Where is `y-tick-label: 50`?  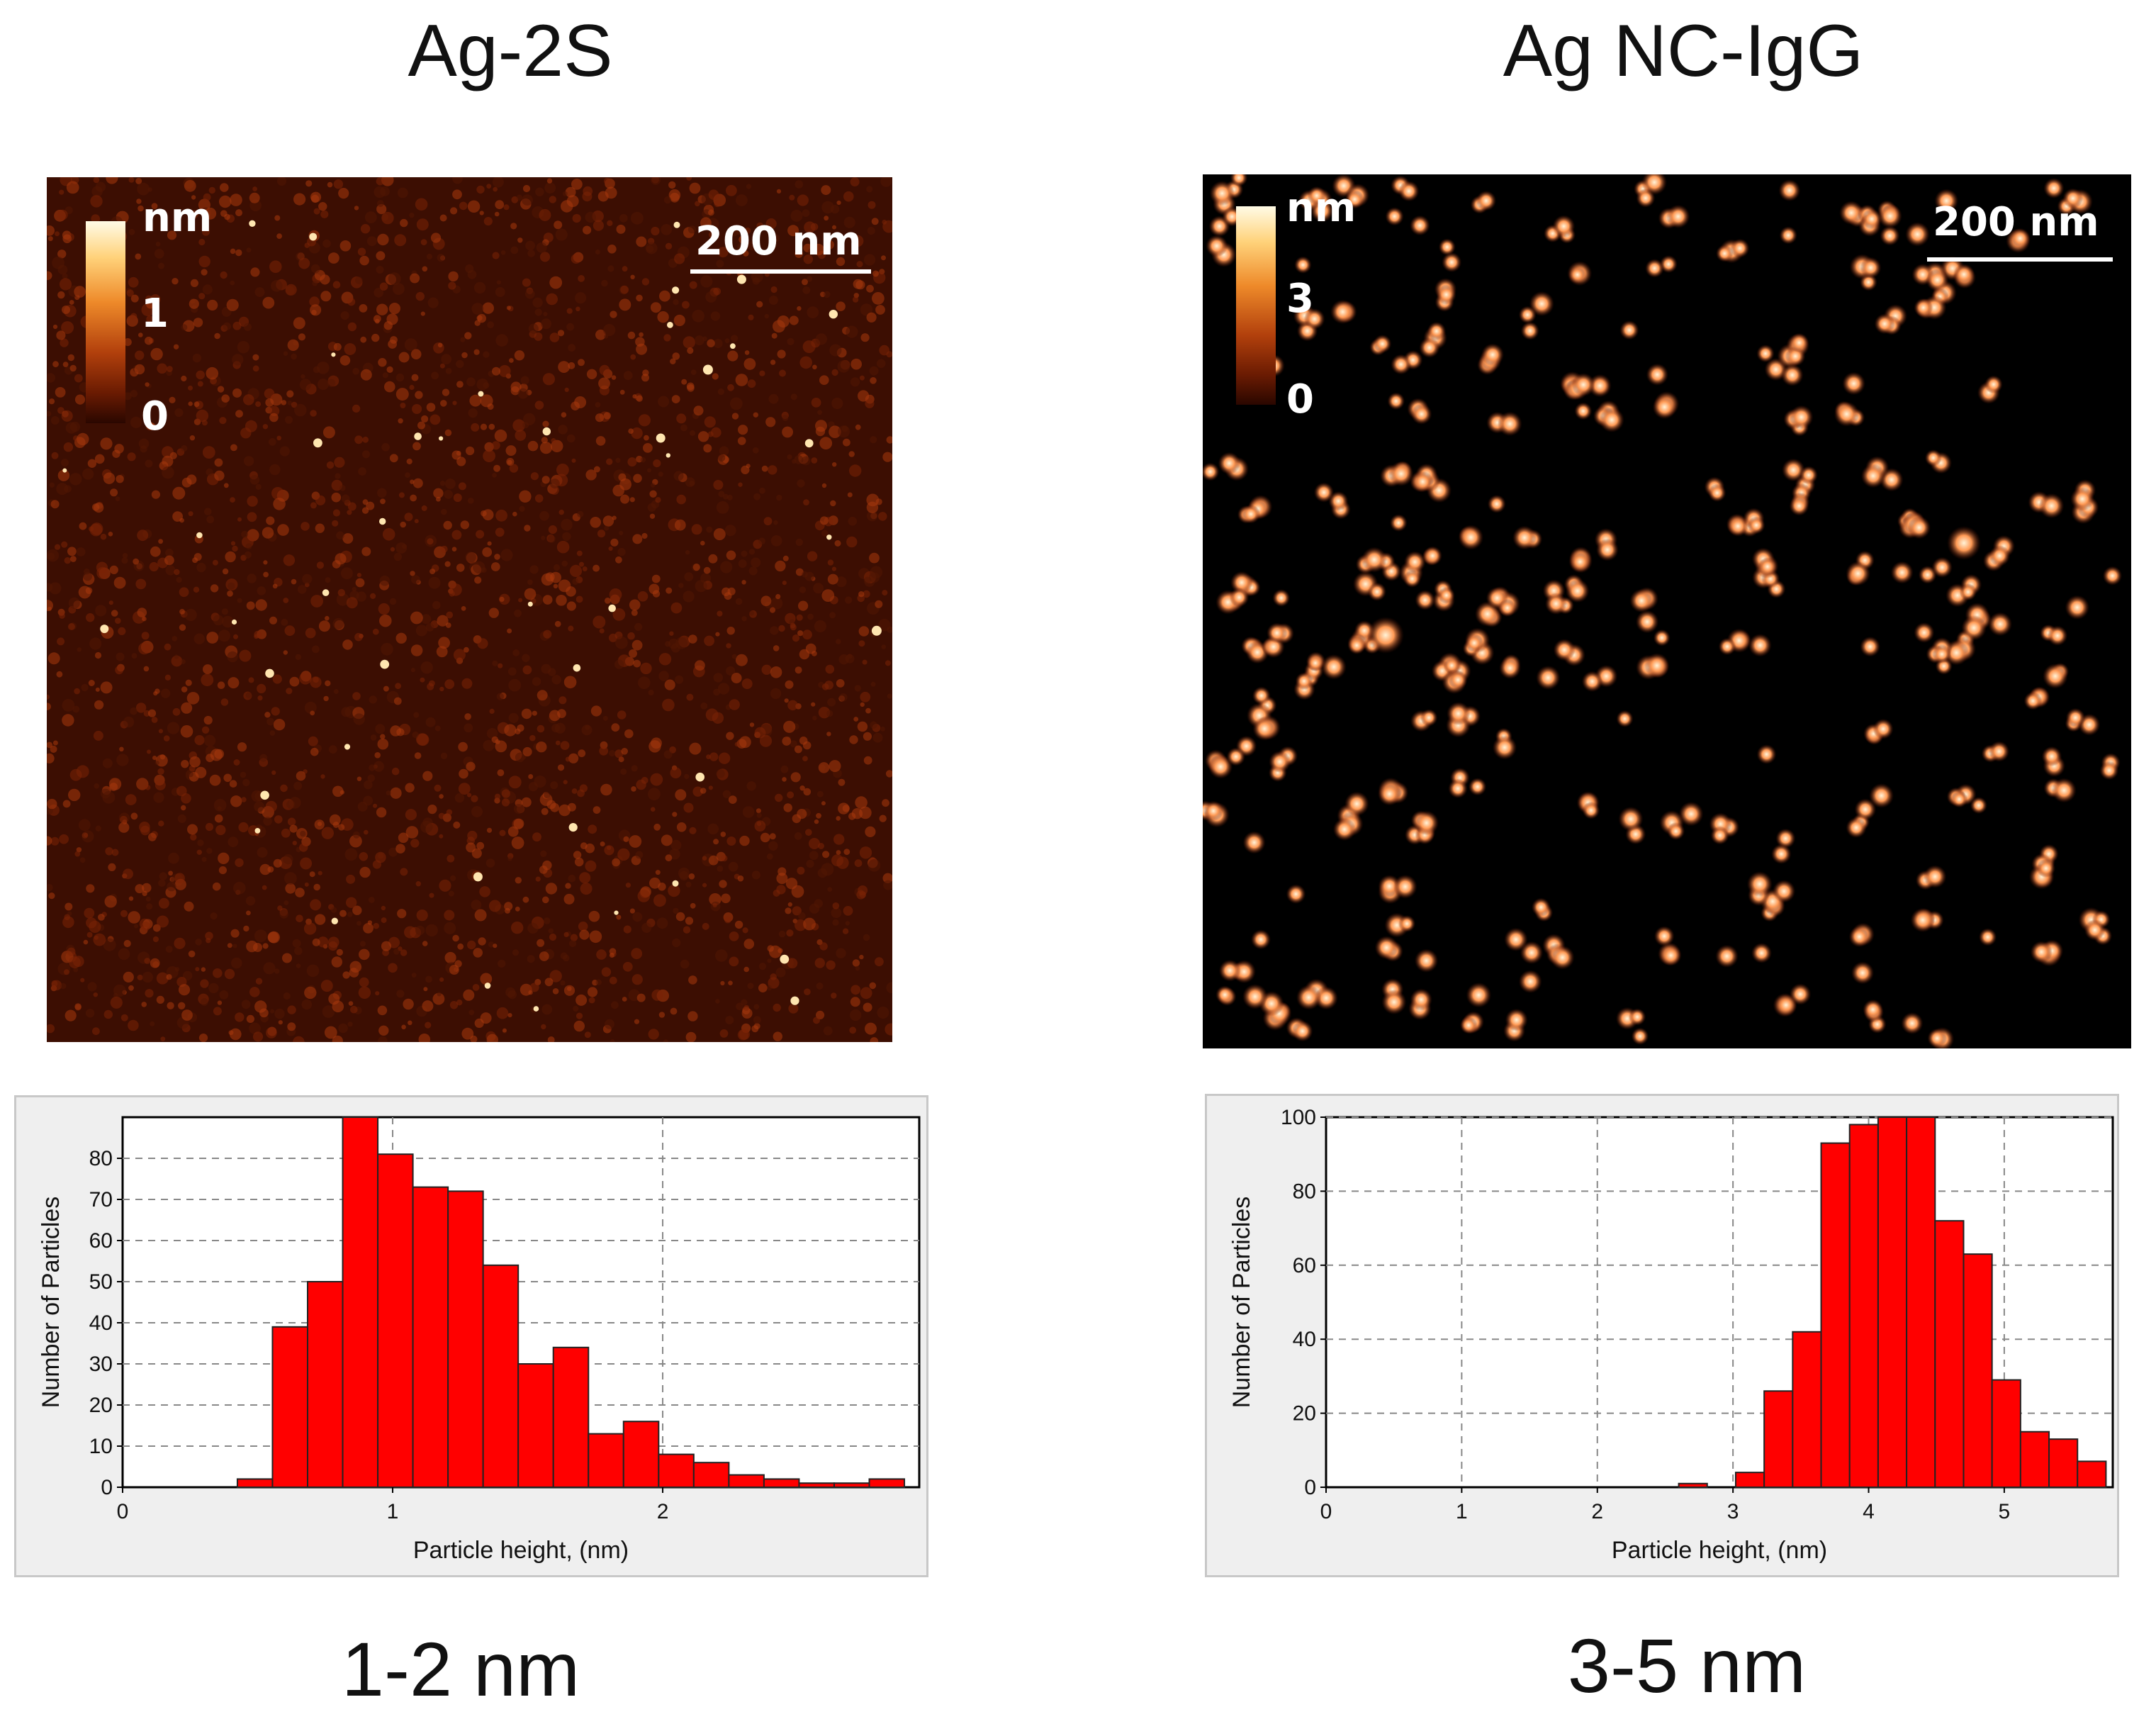
y-tick-label: 50 is located at coordinates (101, 1282).